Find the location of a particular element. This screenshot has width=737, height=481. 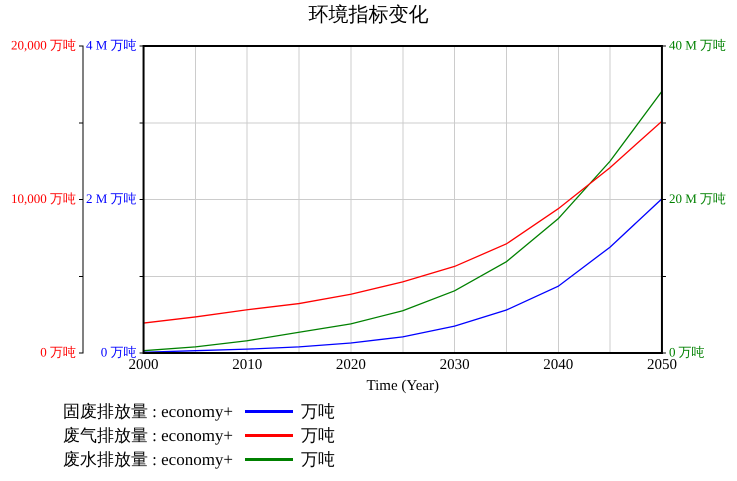

x-tick-label: 2030 is located at coordinates (455, 364).